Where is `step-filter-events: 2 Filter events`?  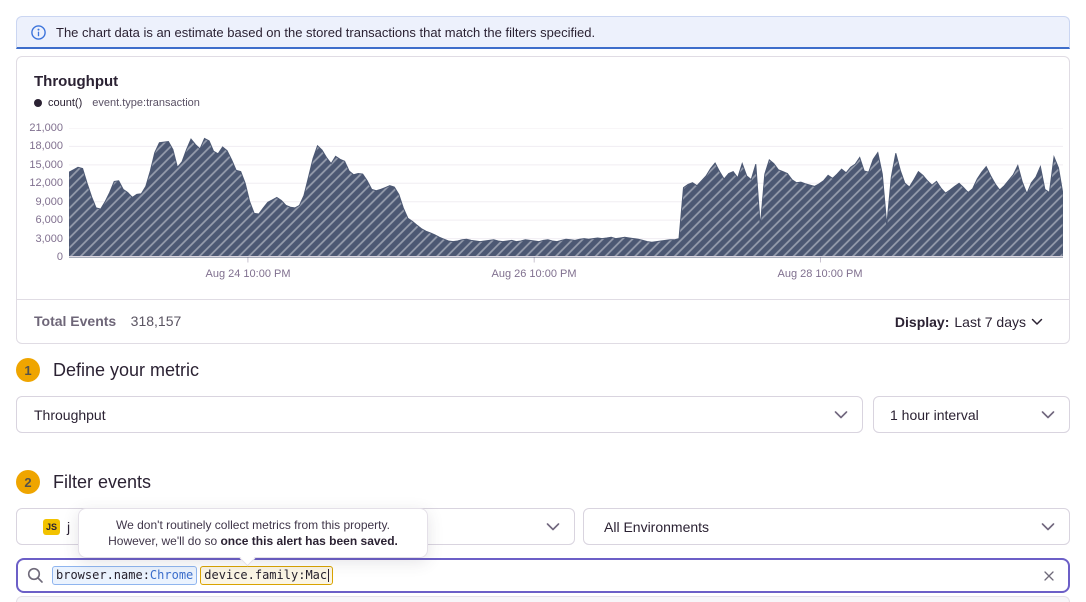 step-filter-events: 2 Filter events is located at coordinates (83, 482).